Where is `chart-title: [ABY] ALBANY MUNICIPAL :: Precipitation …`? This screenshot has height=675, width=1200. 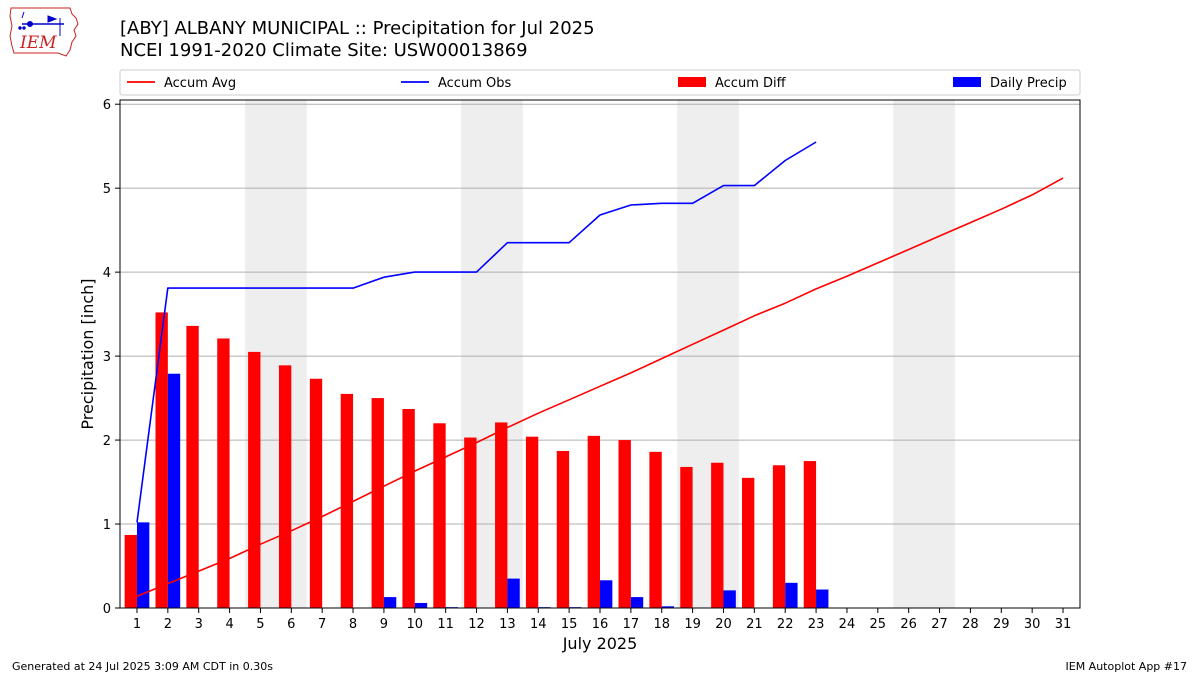
chart-title: [ABY] ALBANY MUNICIPAL :: Precipitation … is located at coordinates (357, 40).